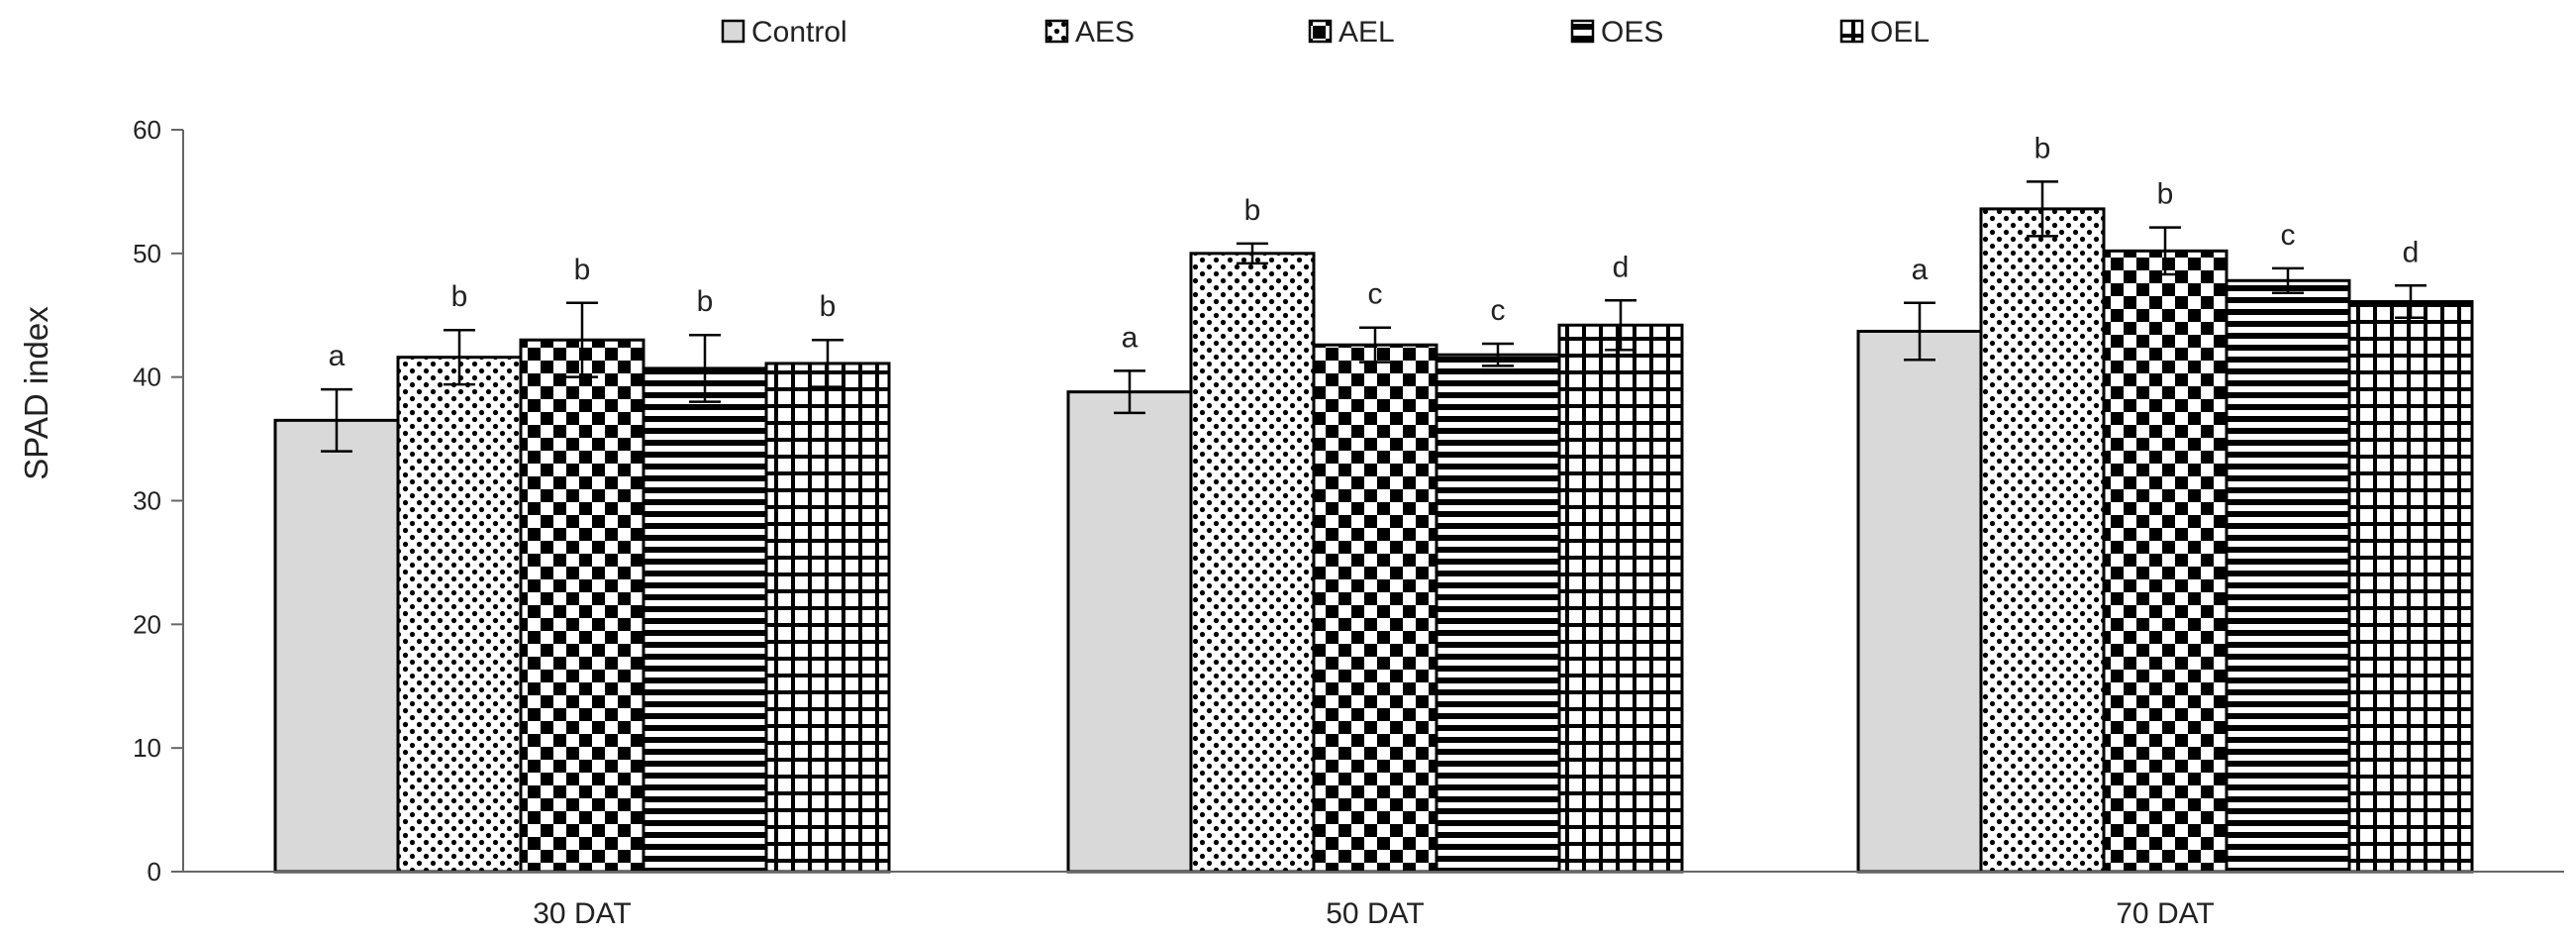 The width and height of the screenshot is (2576, 938). What do you see at coordinates (705, 620) in the screenshot?
I see `bar-oes-30-dat` at bounding box center [705, 620].